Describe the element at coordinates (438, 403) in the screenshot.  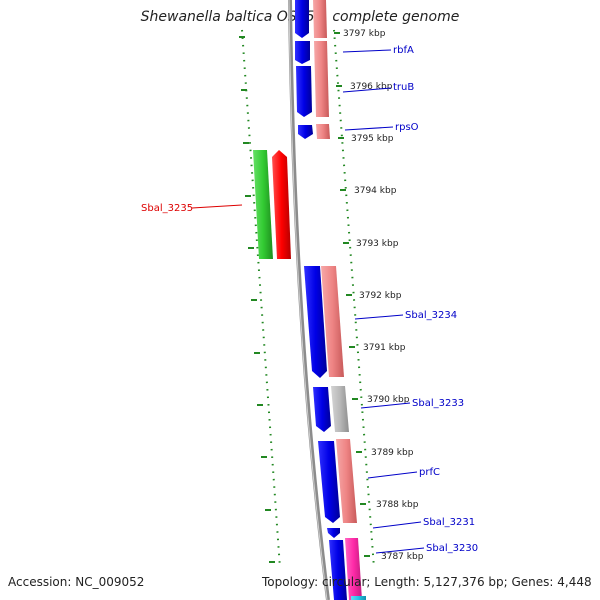
I see `gene-label-sbal-3233: Sbal_3233` at that location.